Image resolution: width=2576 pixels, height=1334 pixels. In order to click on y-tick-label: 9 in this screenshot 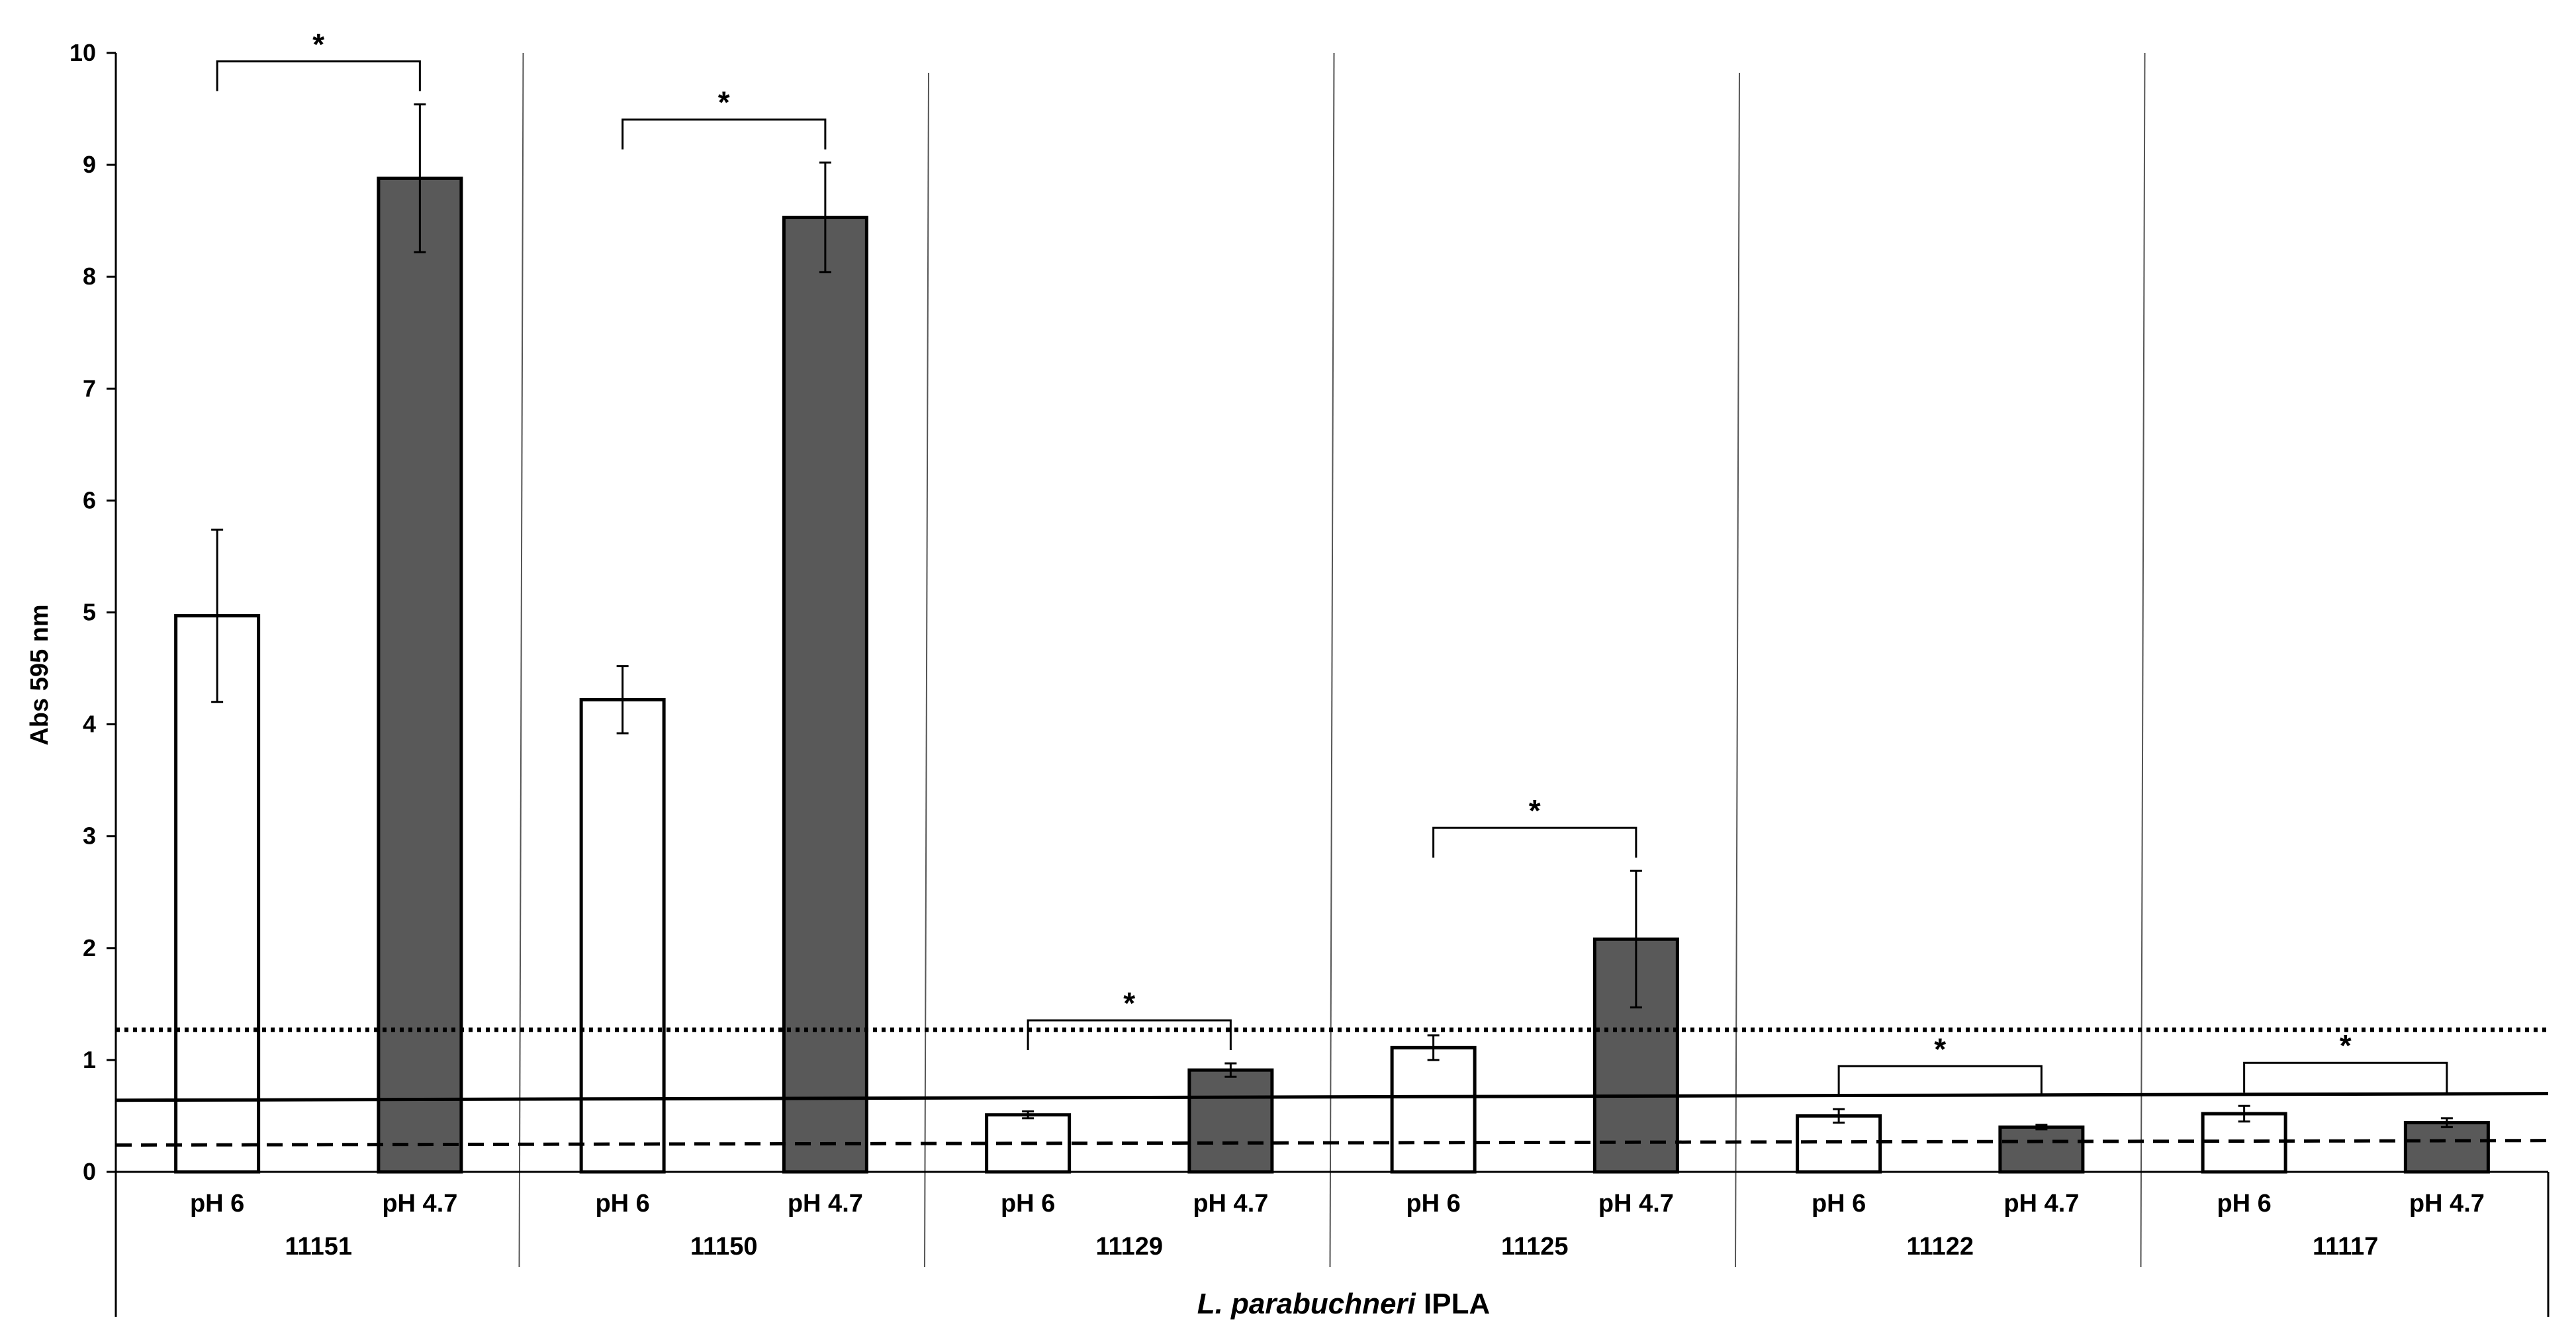, I will do `click(89, 164)`.